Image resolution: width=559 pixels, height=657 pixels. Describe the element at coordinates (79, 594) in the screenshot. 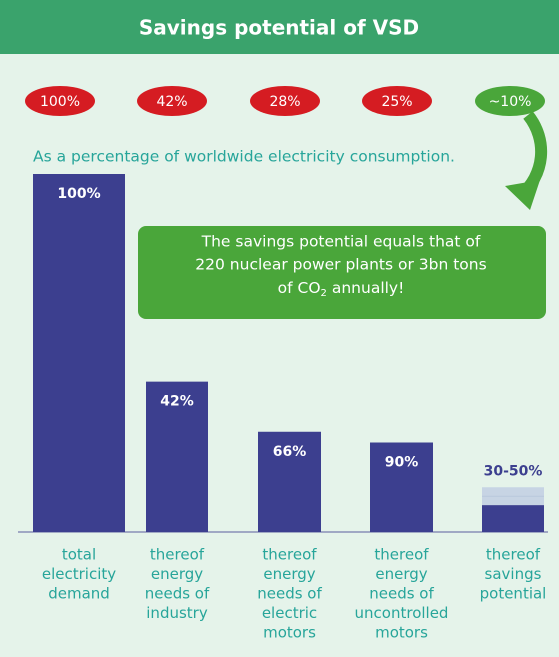

I see `x-tick-label: demand` at that location.